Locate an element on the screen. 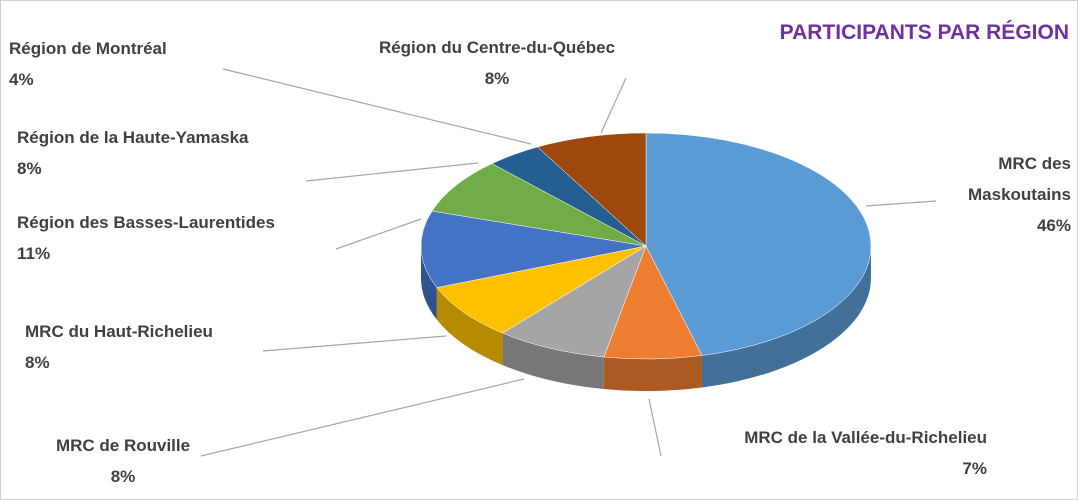  category-label: MRC de la Vallée-du-Richelieu is located at coordinates (865, 437).